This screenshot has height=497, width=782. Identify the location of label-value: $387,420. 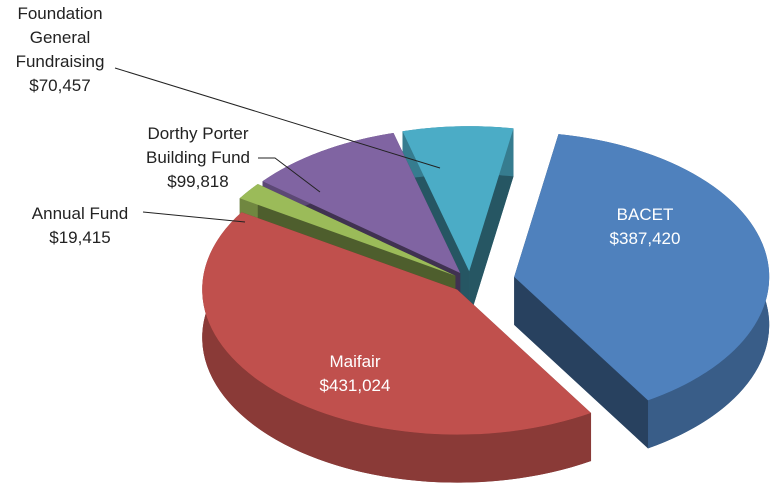
(645, 238).